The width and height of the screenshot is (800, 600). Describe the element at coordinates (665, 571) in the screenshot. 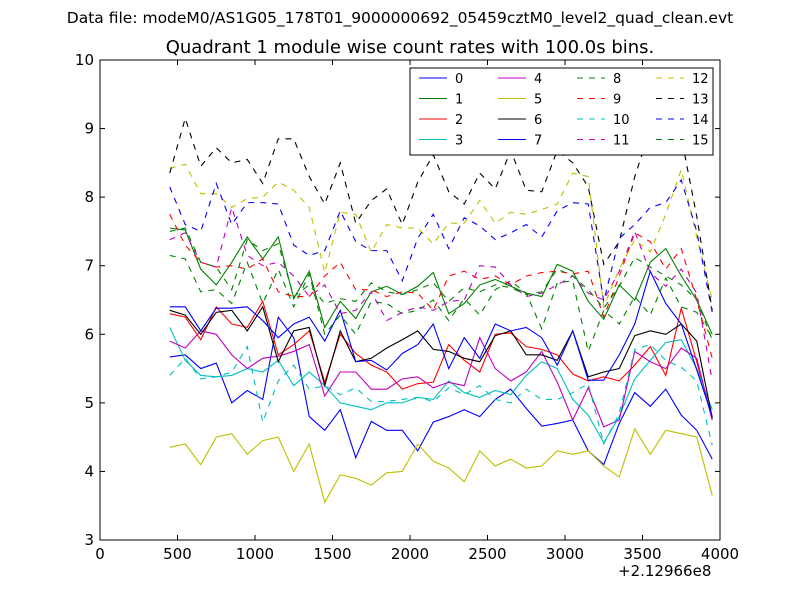

I see `x-axis-offset-label: +2.12966e8` at that location.